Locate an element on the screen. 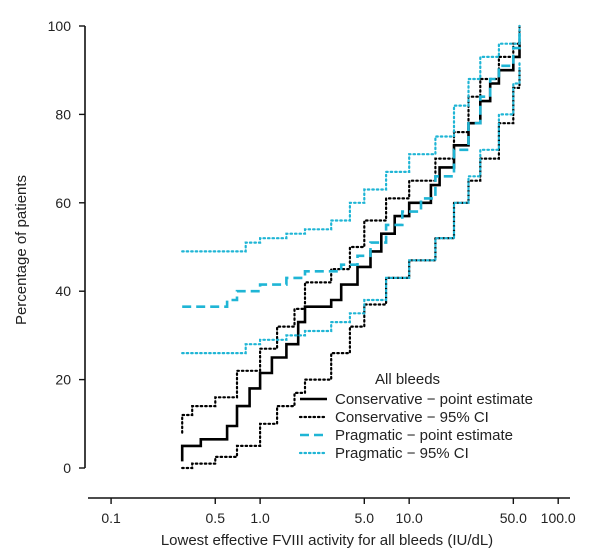 This screenshot has width=610, height=551. legend-label: Conservative − 95% CI is located at coordinates (412, 417).